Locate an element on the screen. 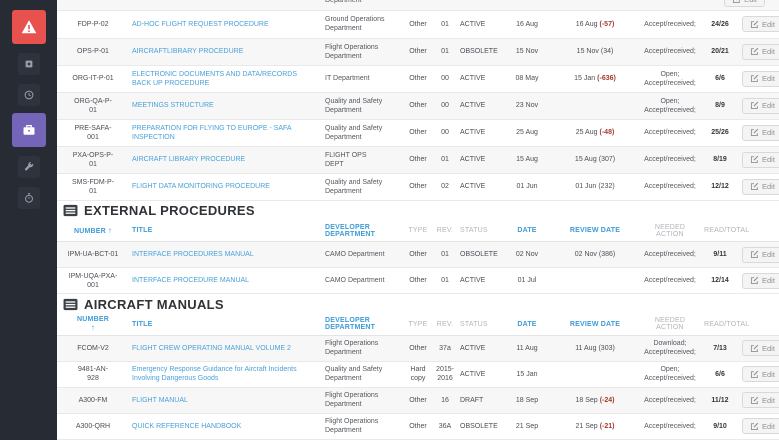 The width and height of the screenshot is (779, 440). doc-review-date: 11 Aug (303) is located at coordinates (595, 348).